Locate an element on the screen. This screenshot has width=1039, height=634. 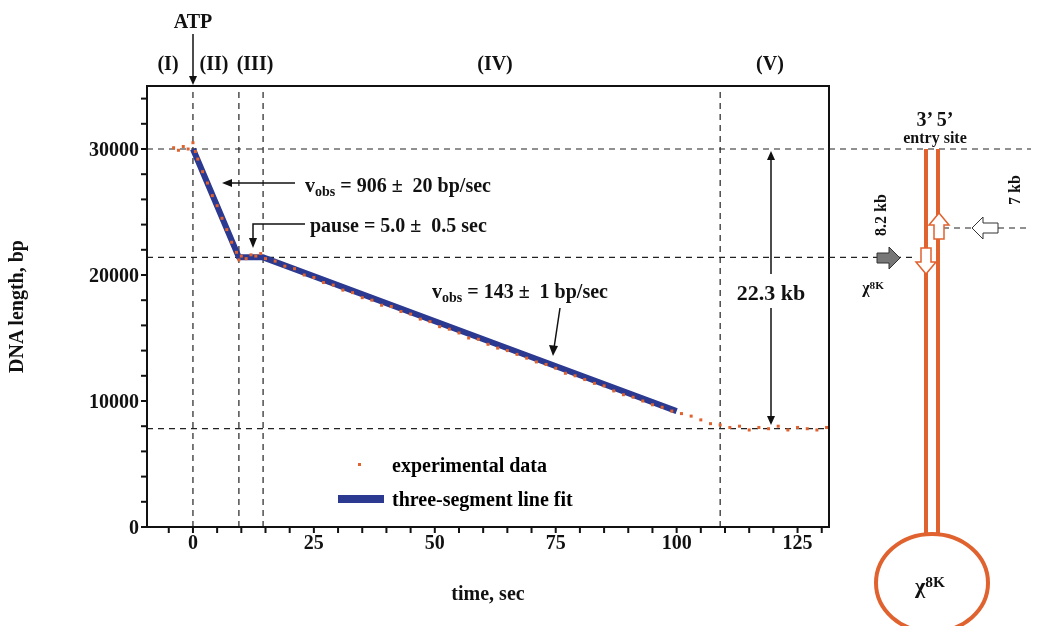
x-tick-label: 75 is located at coordinates (555, 542).